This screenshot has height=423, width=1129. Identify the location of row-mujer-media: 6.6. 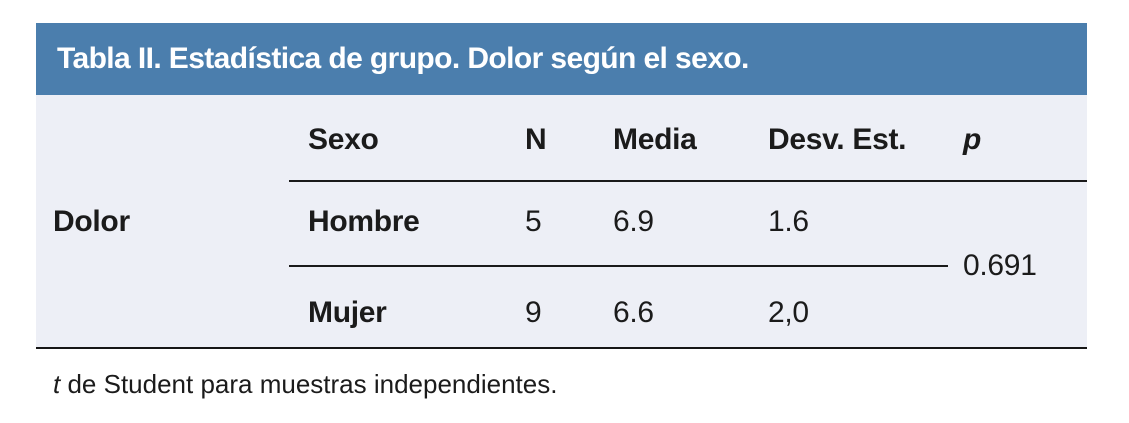
(633, 312).